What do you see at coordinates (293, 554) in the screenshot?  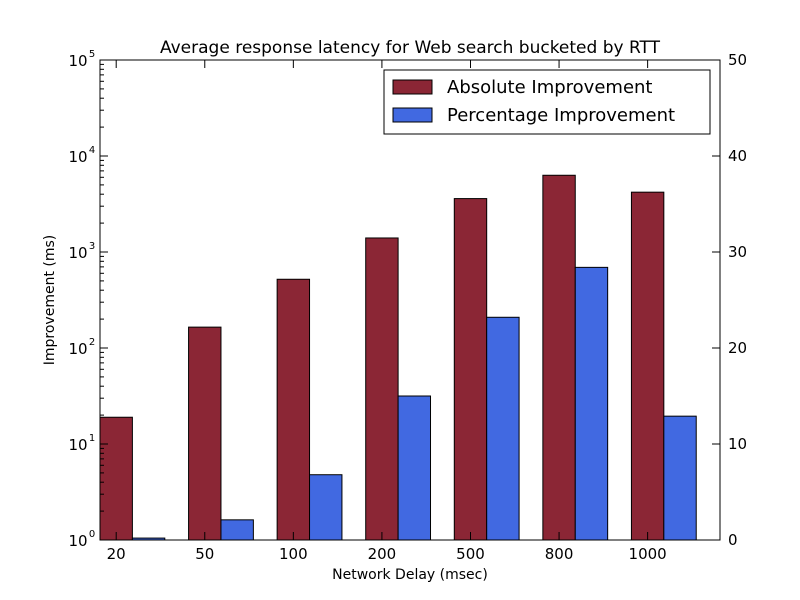 I see `x-tick-label: 100` at bounding box center [293, 554].